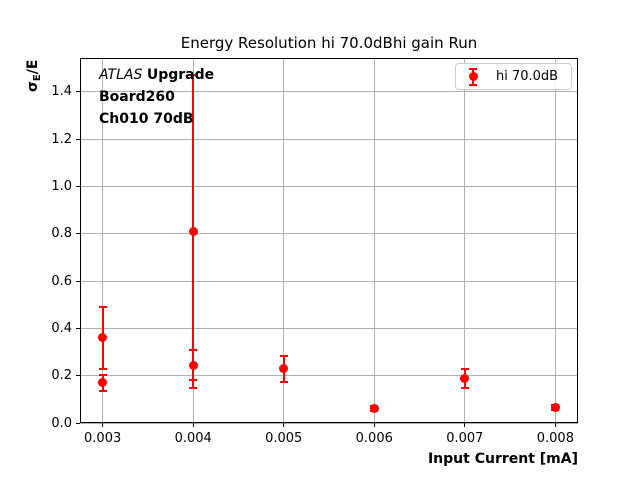  I want to click on y-tick-label: 1.2, so click(61, 139).